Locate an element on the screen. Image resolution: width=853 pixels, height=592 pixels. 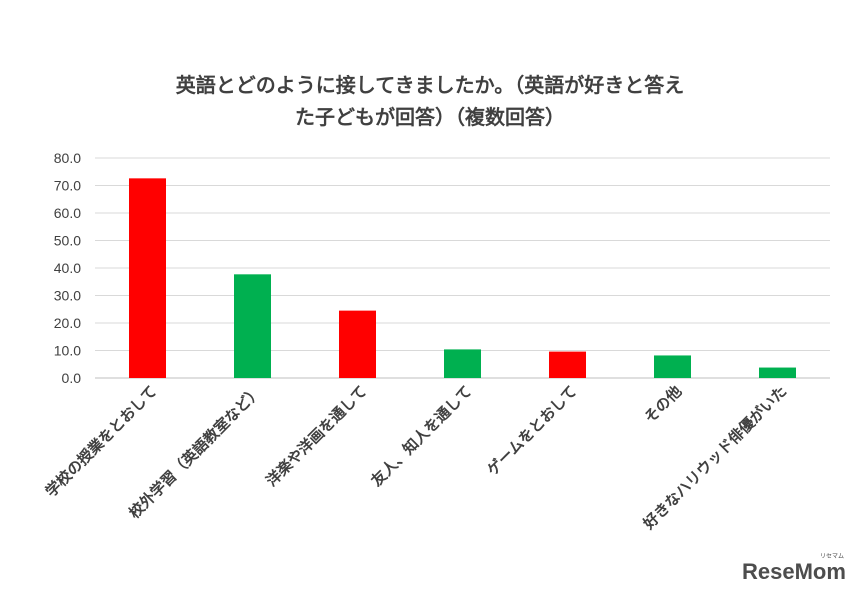
x-category-label: 友人、知人を通して is located at coordinates (421, 436).